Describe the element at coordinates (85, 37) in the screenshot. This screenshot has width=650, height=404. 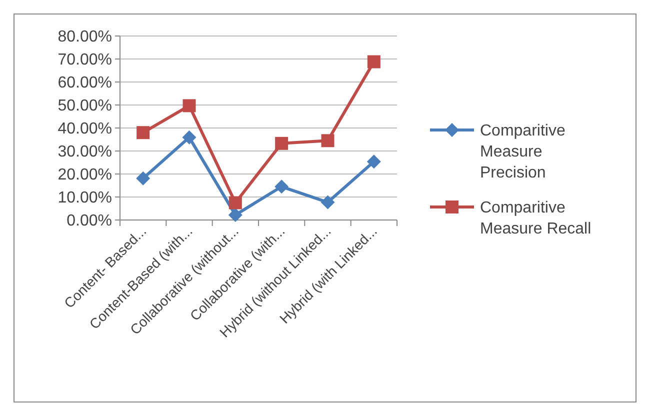
I see `y-tick-label: 80.00%` at that location.